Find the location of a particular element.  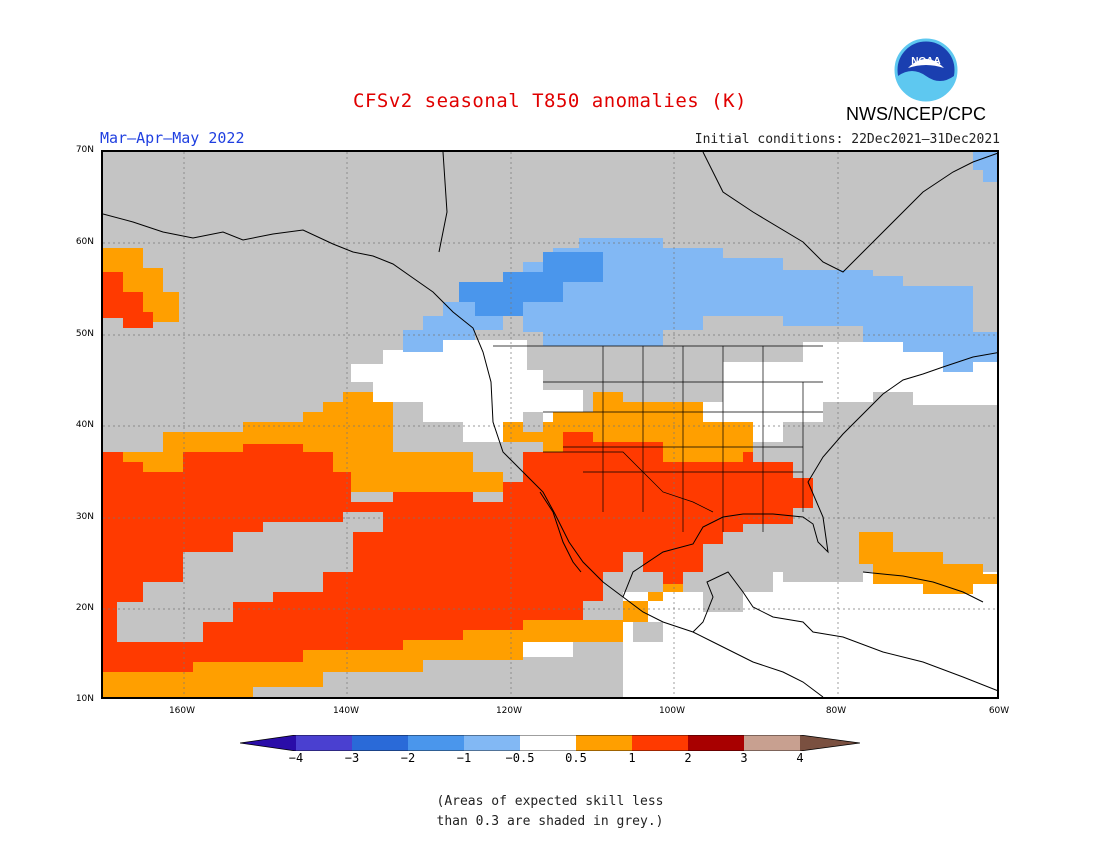

noaa-logo: NOAA is located at coordinates (926, 72).